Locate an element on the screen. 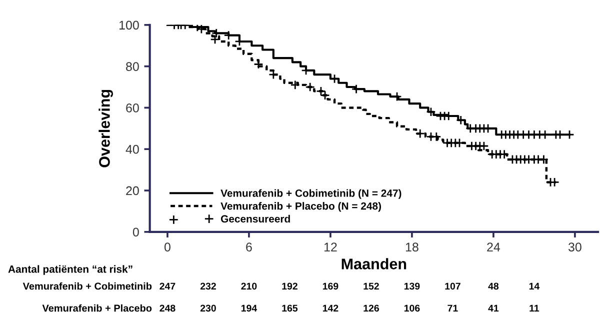  text: 248 is located at coordinates (168, 308).